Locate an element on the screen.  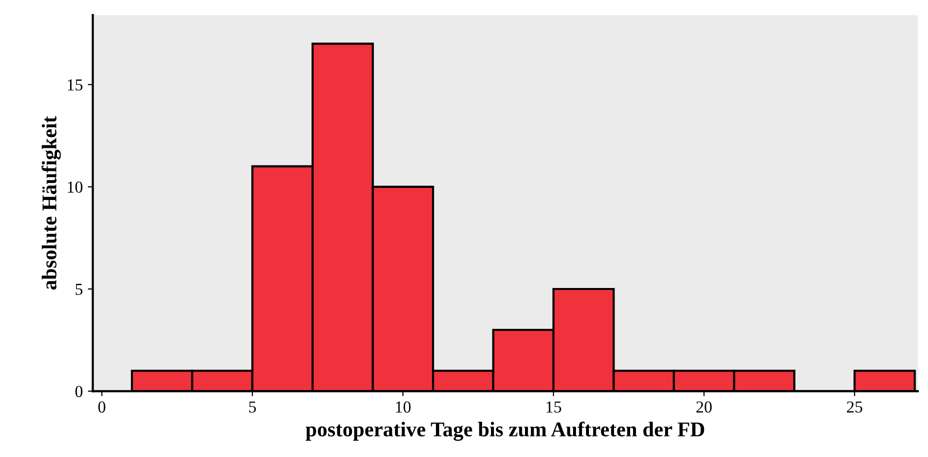
x-tick-label: 20 is located at coordinates (704, 407).